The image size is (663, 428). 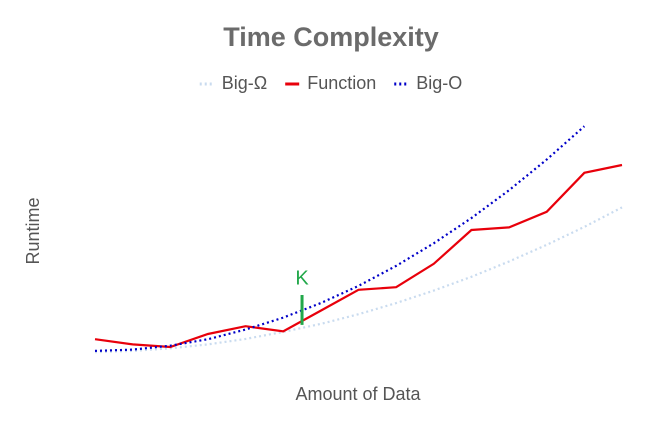 I want to click on x-axis-label: Amount of Data, so click(x=358, y=394).